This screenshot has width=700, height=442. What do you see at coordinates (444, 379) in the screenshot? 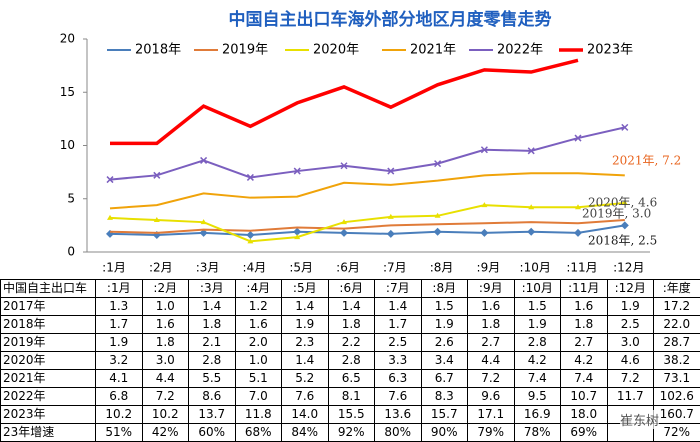
I see `table-cell: 6.7` at bounding box center [444, 379].